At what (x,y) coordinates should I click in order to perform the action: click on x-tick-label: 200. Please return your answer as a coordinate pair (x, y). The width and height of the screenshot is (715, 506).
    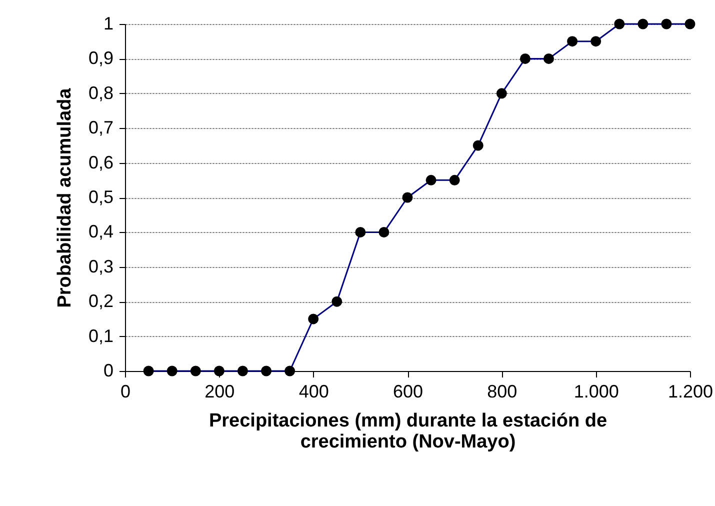
    Looking at the image, I should click on (219, 392).